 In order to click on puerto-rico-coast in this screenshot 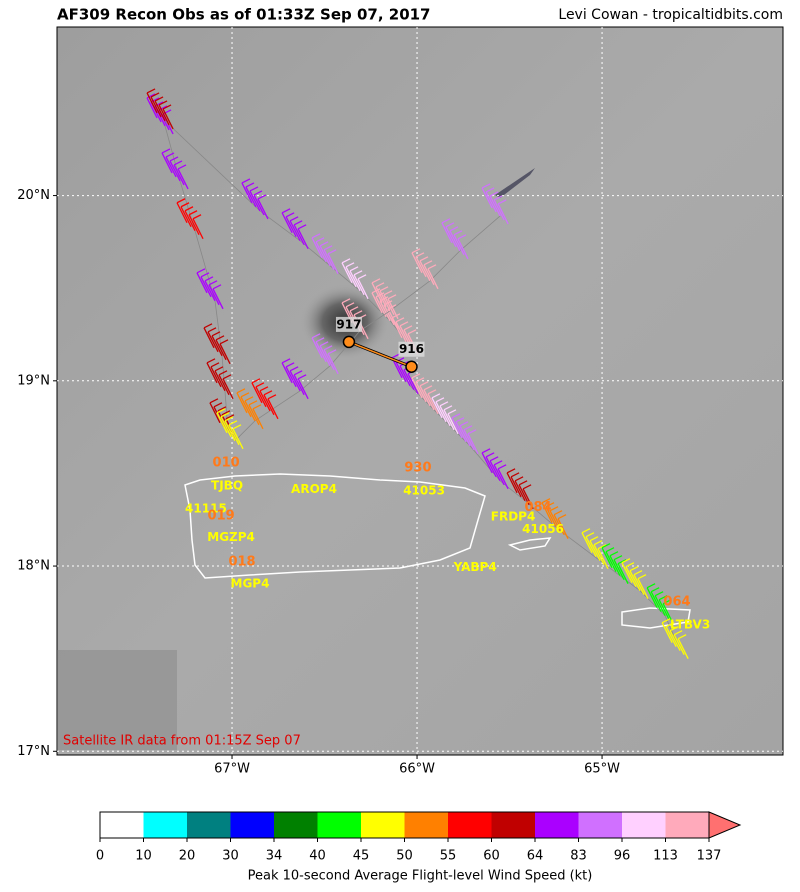, I will do `click(335, 526)`.